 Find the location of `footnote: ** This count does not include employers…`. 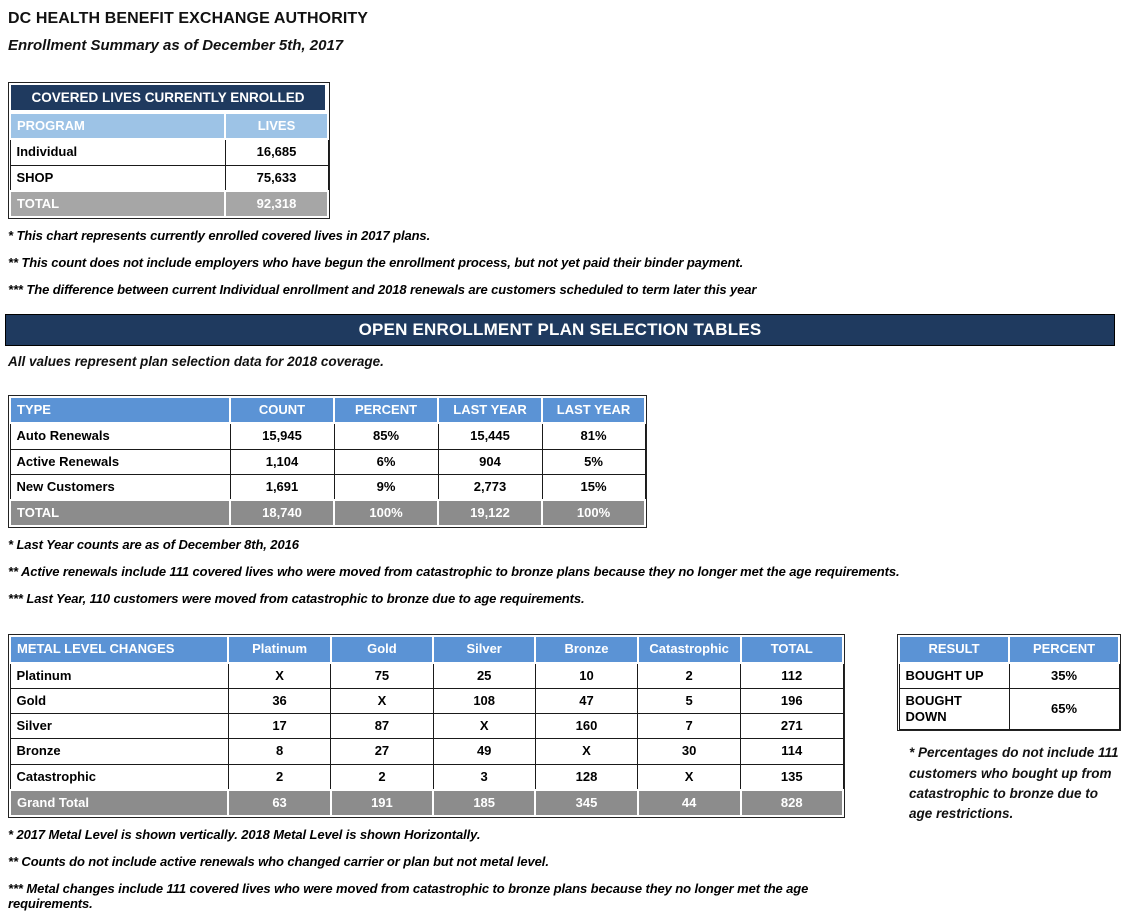

footnote: ** This count does not include employers… is located at coordinates (376, 262).